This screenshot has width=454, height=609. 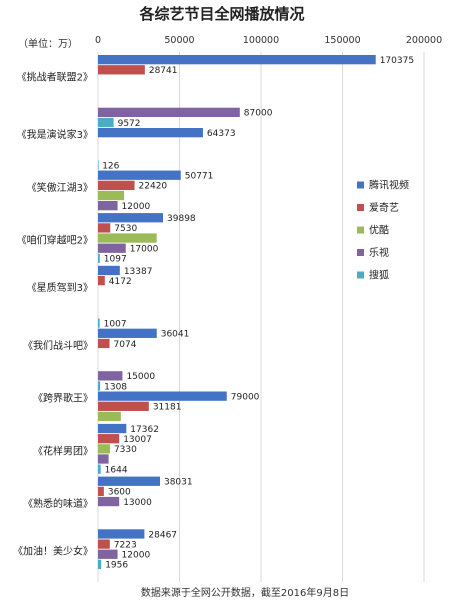 I want to click on category-label: 《挑战者联盟2》, so click(x=55, y=76).